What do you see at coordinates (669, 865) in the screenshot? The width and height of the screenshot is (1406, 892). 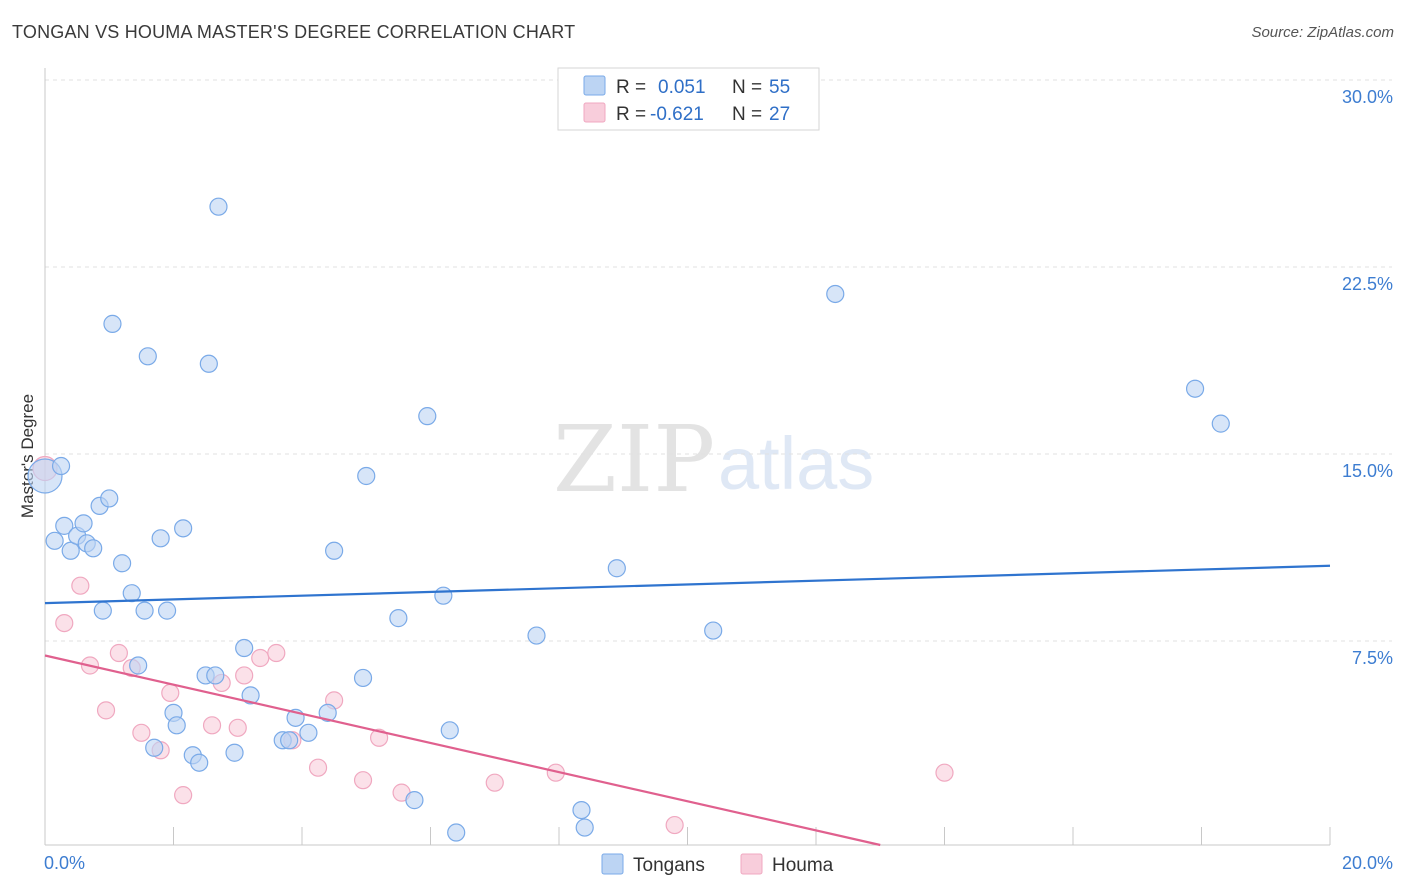 I see `legend-tongans-label: Tongans` at bounding box center [669, 865].